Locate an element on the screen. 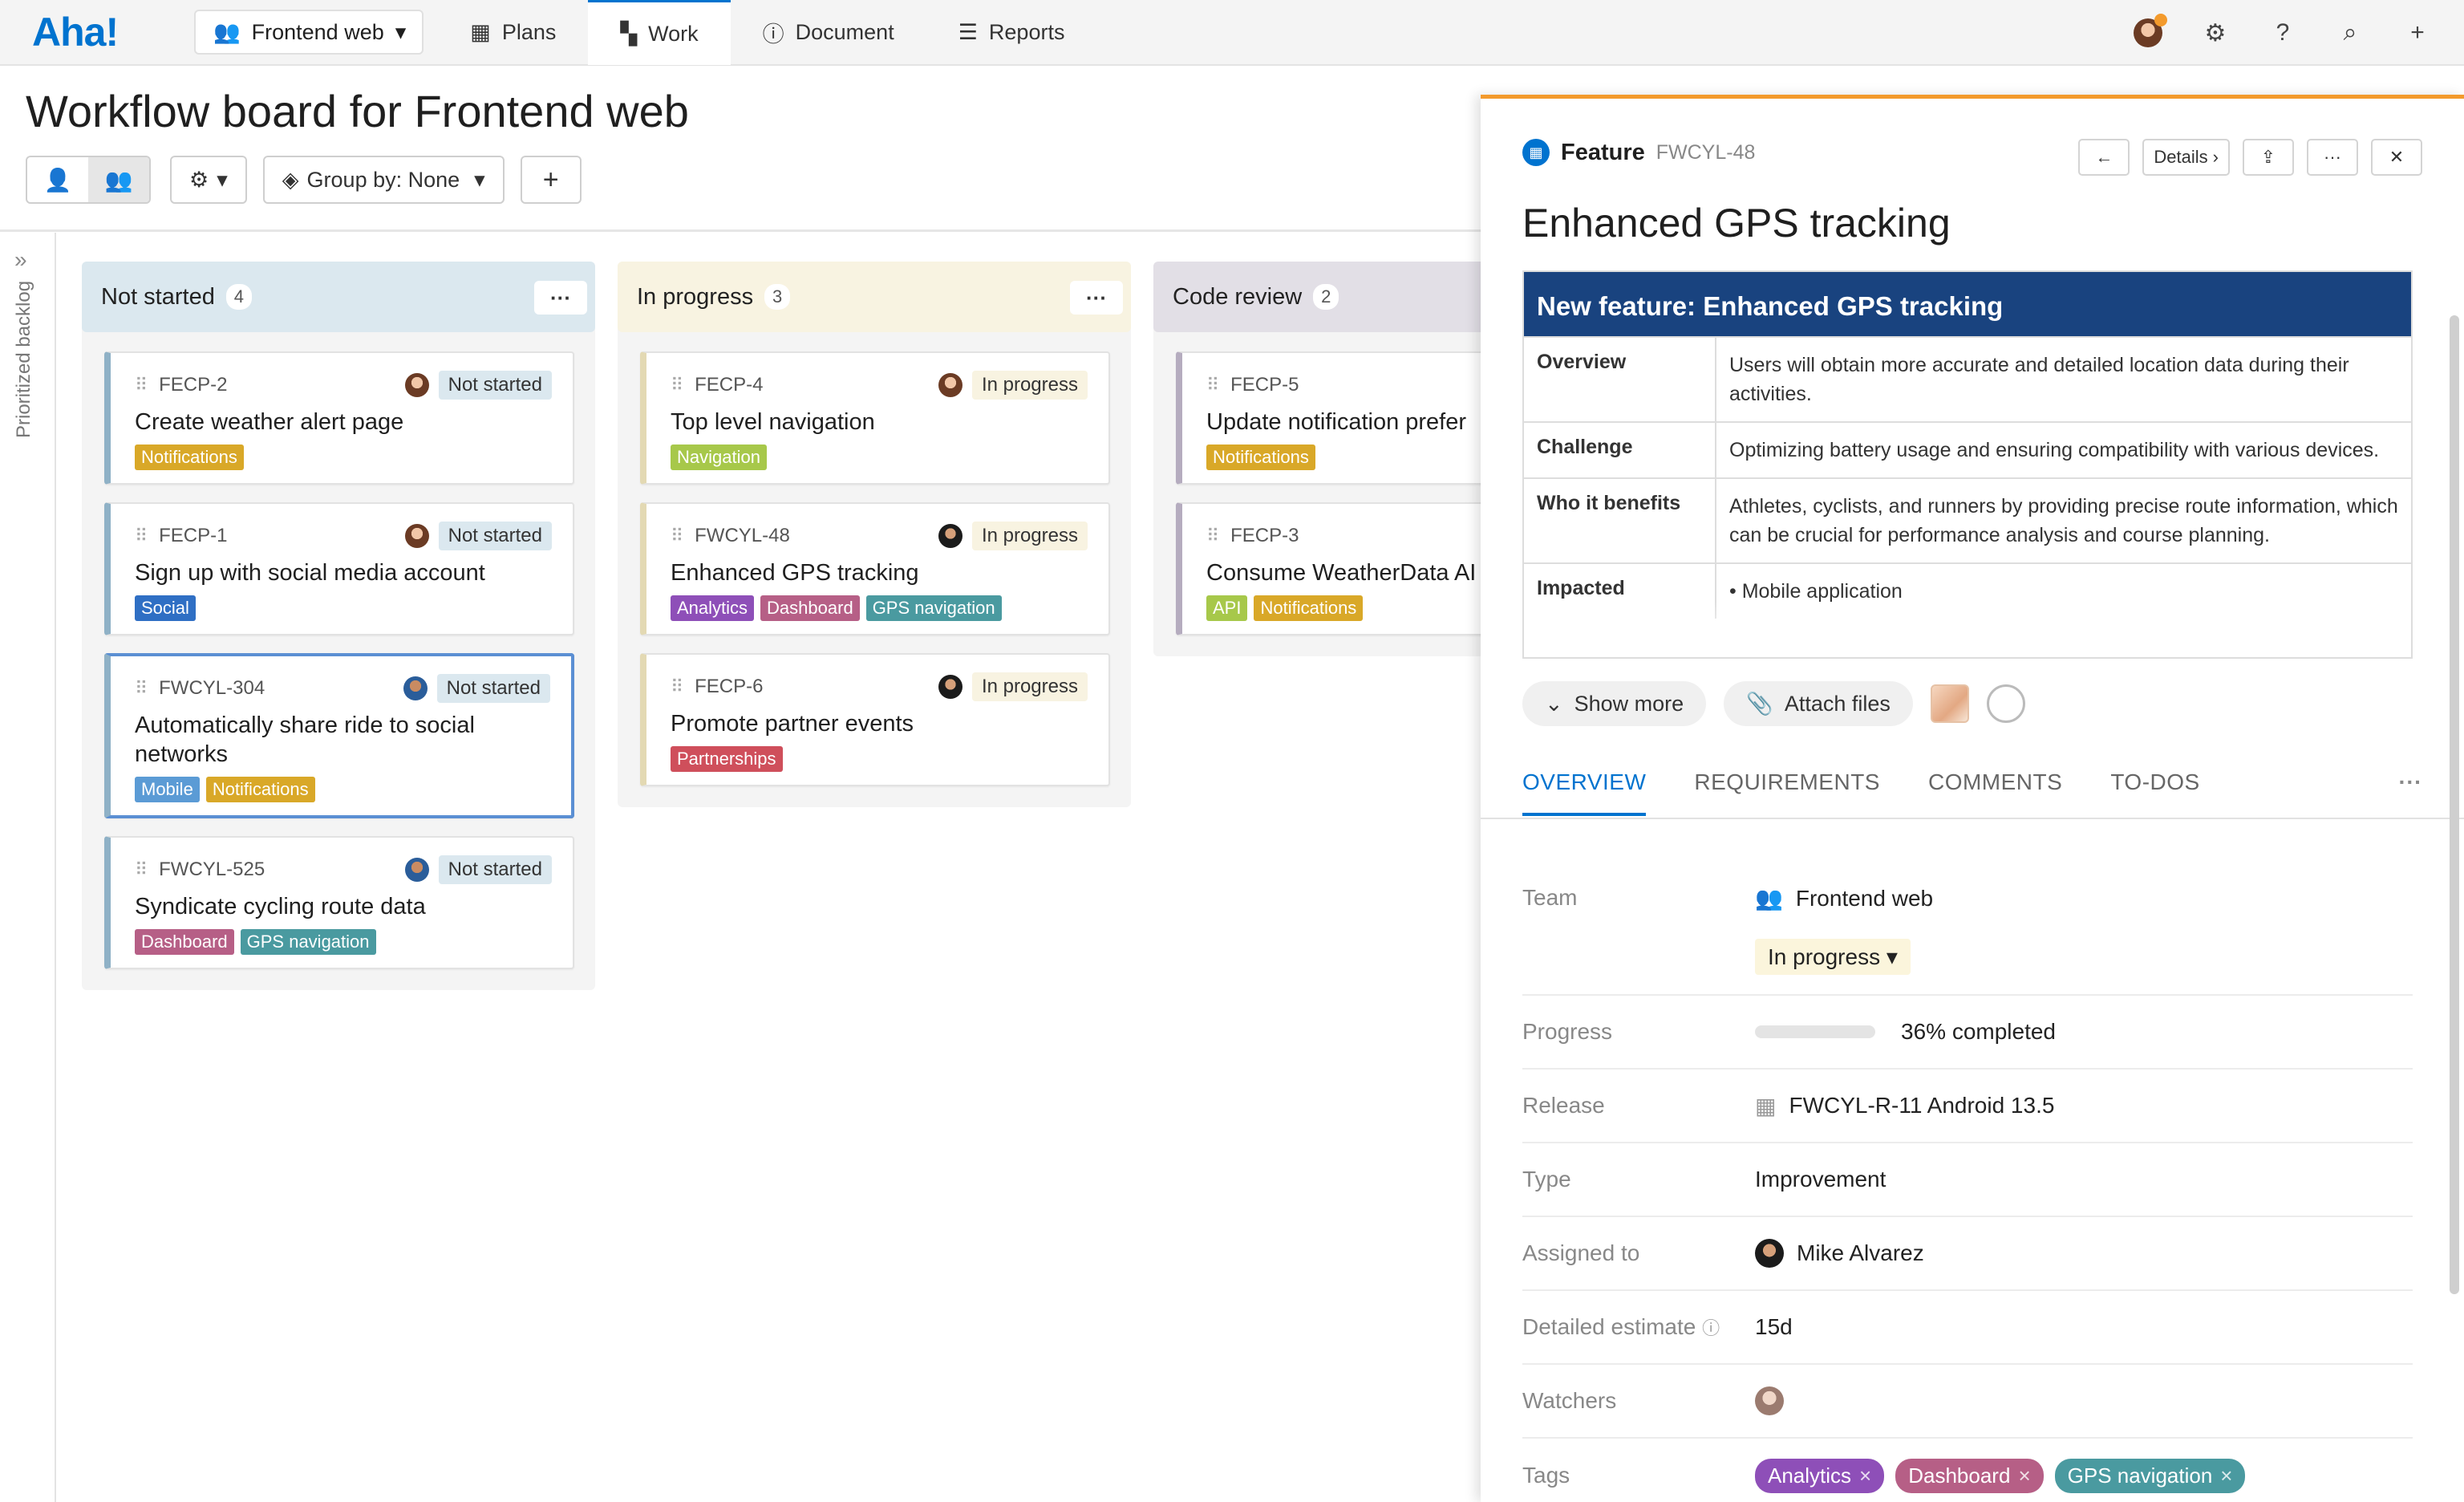 This screenshot has height=1502, width=2464. record-ref: FWCYL-48 is located at coordinates (1706, 152).